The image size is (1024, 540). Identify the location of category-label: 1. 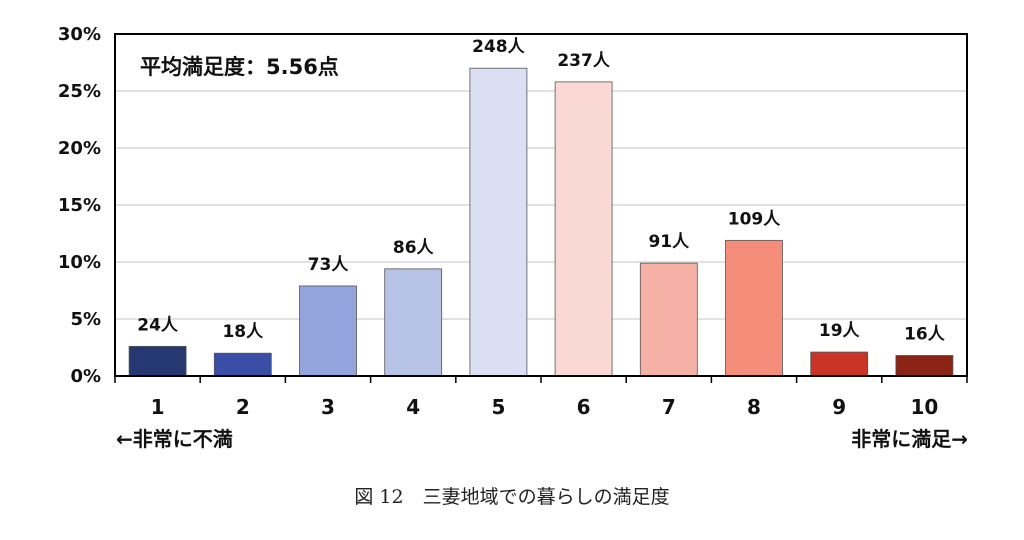
(158, 407).